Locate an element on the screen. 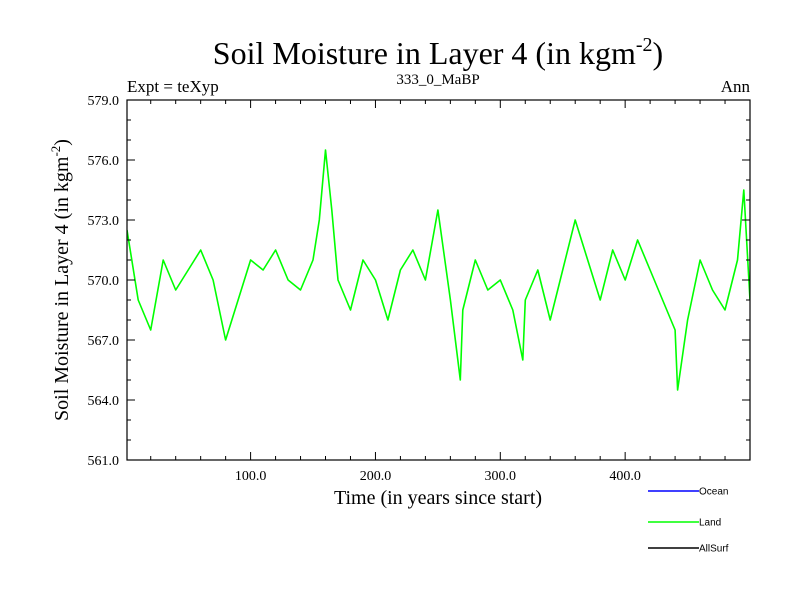 The image size is (800, 600). x-tick-label: 400.0 is located at coordinates (625, 476).